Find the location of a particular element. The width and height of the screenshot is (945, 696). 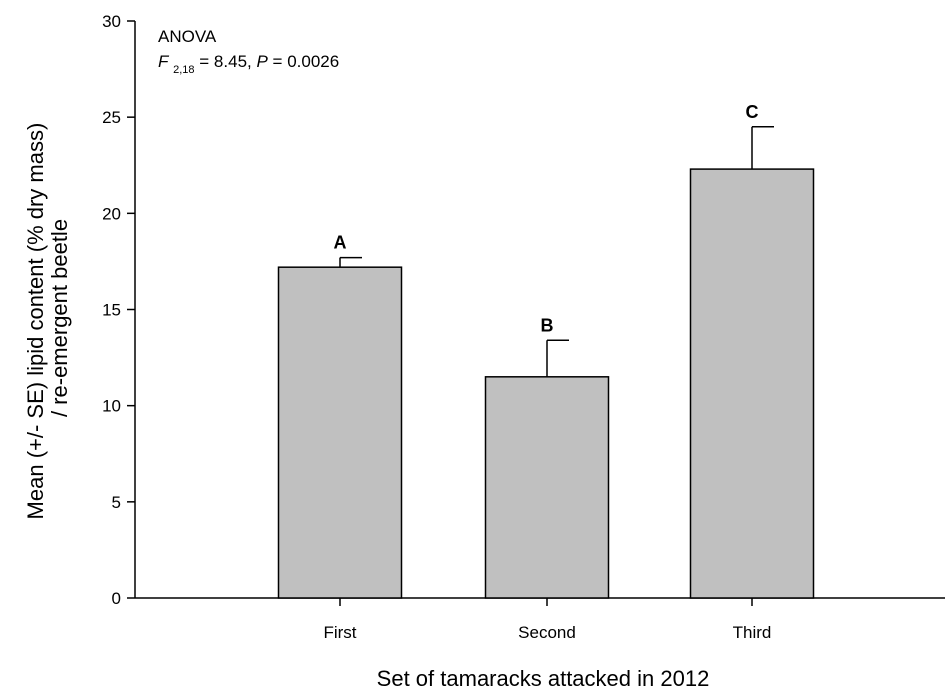

y-axis-title-line-1: Mean (+/- SE) lipid content (% dry mass) is located at coordinates (35, 321).